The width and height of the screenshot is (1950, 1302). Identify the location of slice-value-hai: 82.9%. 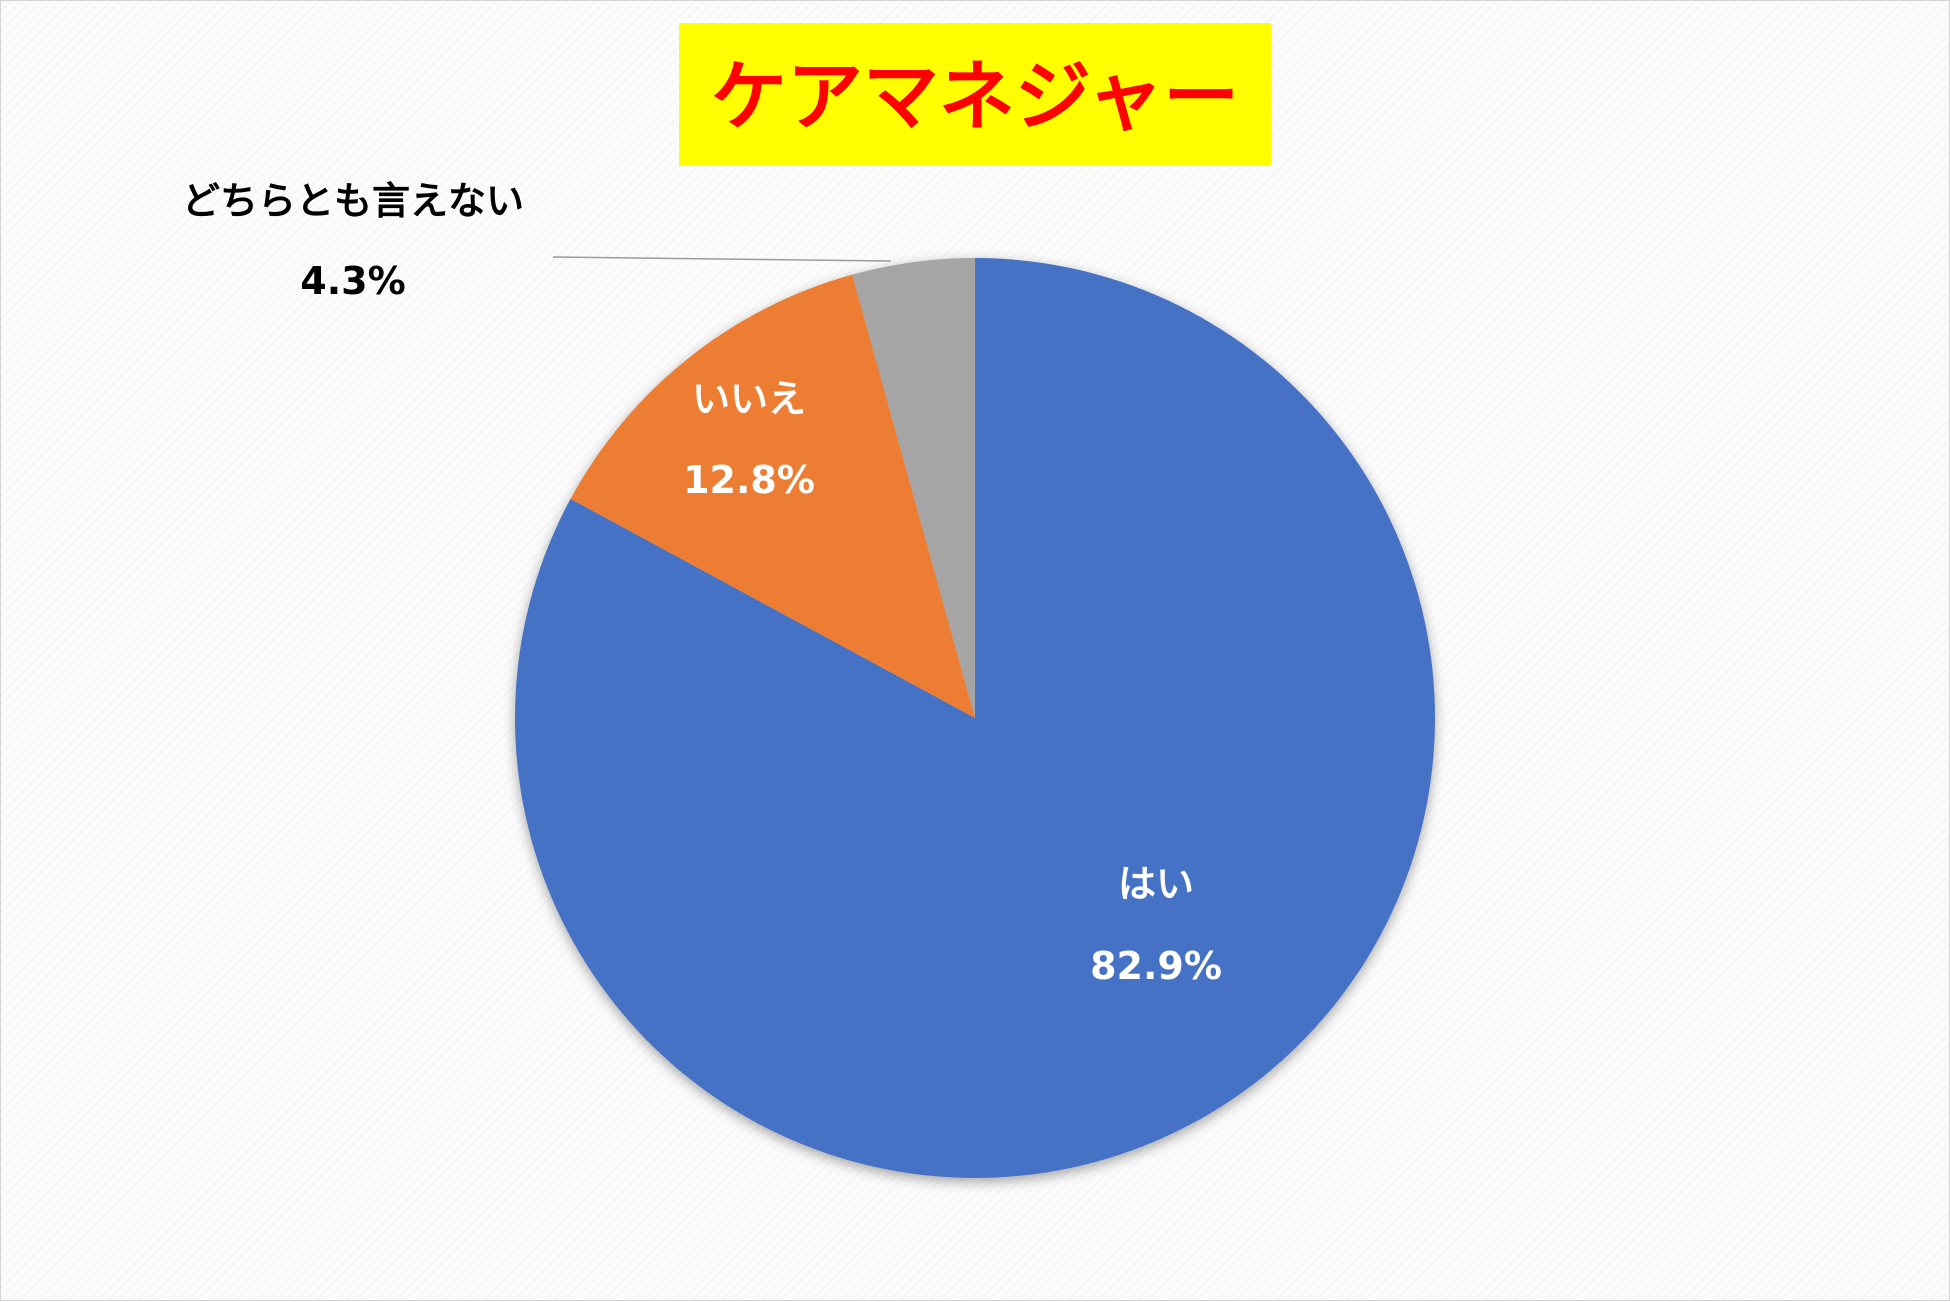
(1156, 966).